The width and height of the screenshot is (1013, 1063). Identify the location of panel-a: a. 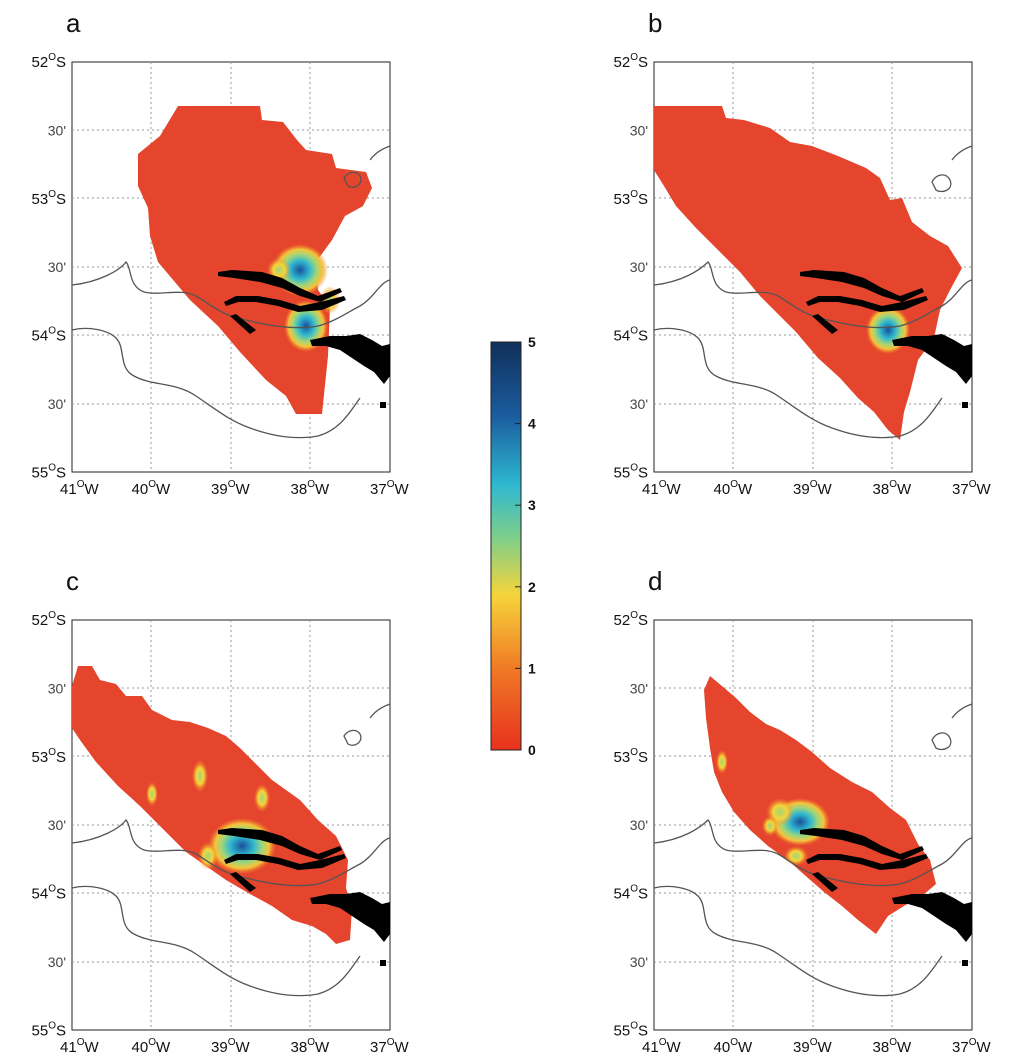
(228, 240).